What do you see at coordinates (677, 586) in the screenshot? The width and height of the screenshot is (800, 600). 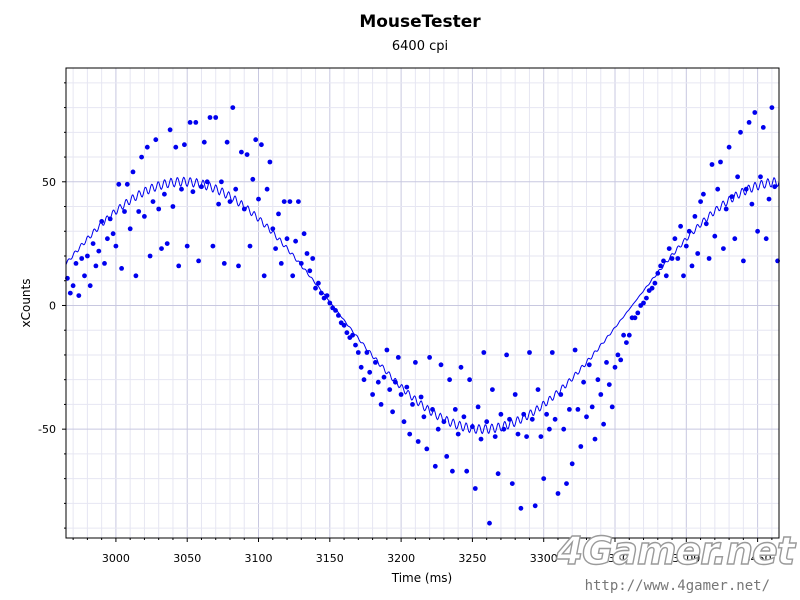 I see `watermark-url: http://www.4gamer.net/` at bounding box center [677, 586].